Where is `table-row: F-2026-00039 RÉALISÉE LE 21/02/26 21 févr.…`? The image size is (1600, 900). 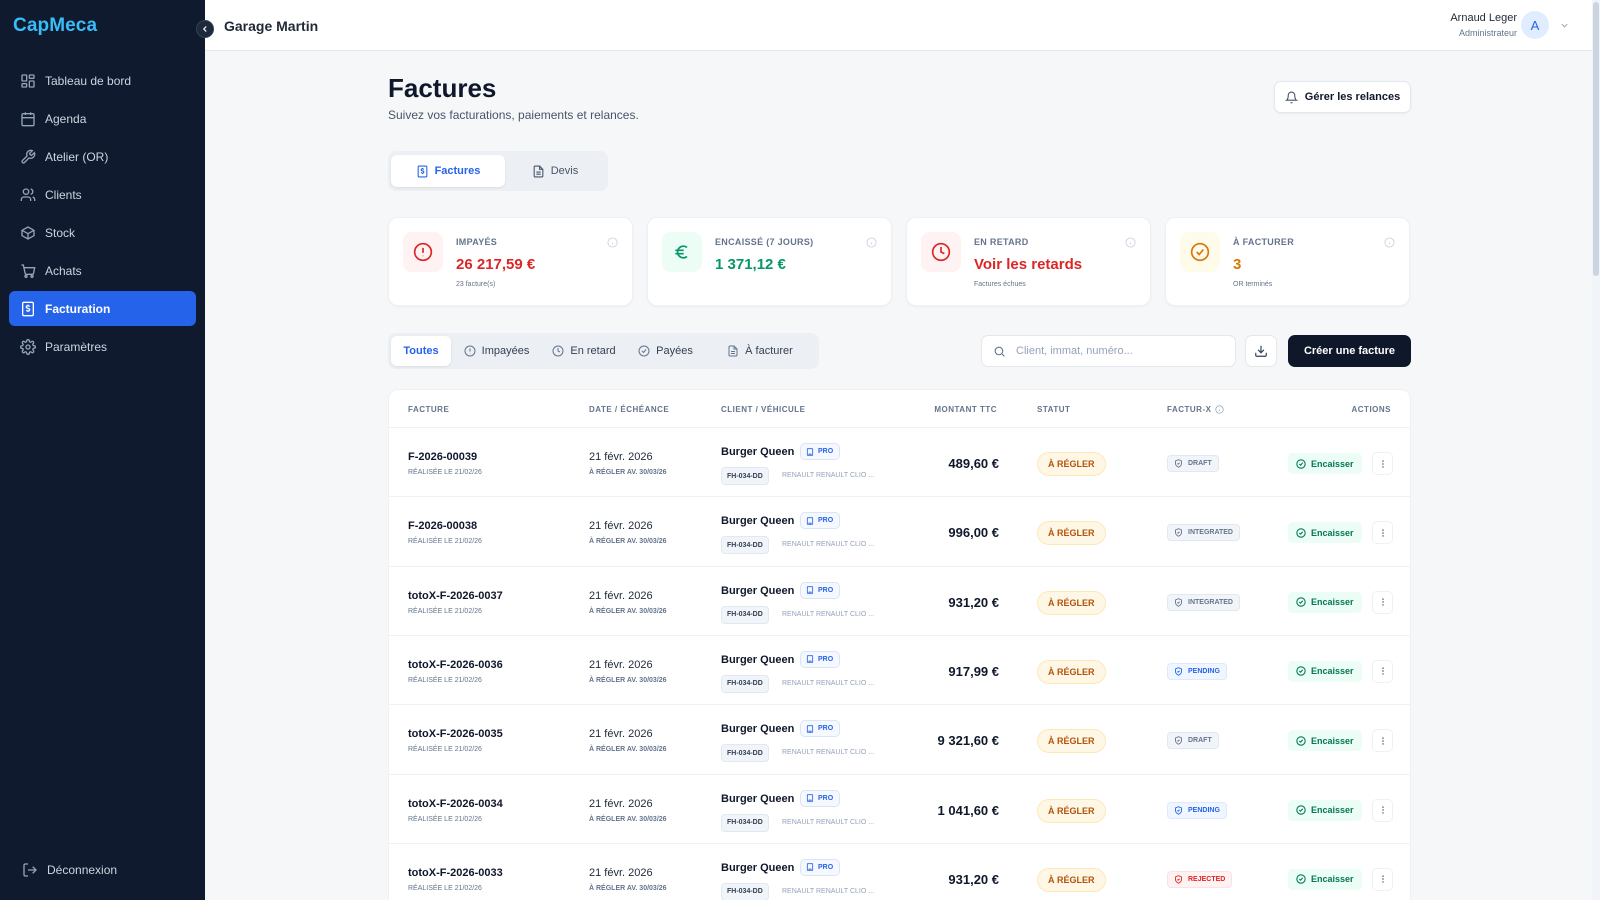
table-row: F-2026-00039 RÉALISÉE LE 21/02/26 21 févr.… is located at coordinates (899, 462).